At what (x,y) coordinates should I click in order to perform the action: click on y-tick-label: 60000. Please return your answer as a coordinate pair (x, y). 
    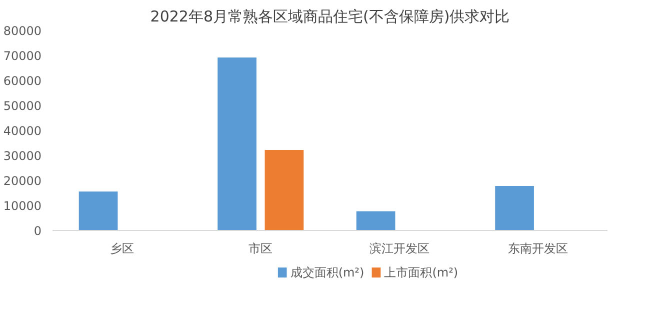
    Looking at the image, I should click on (22, 81).